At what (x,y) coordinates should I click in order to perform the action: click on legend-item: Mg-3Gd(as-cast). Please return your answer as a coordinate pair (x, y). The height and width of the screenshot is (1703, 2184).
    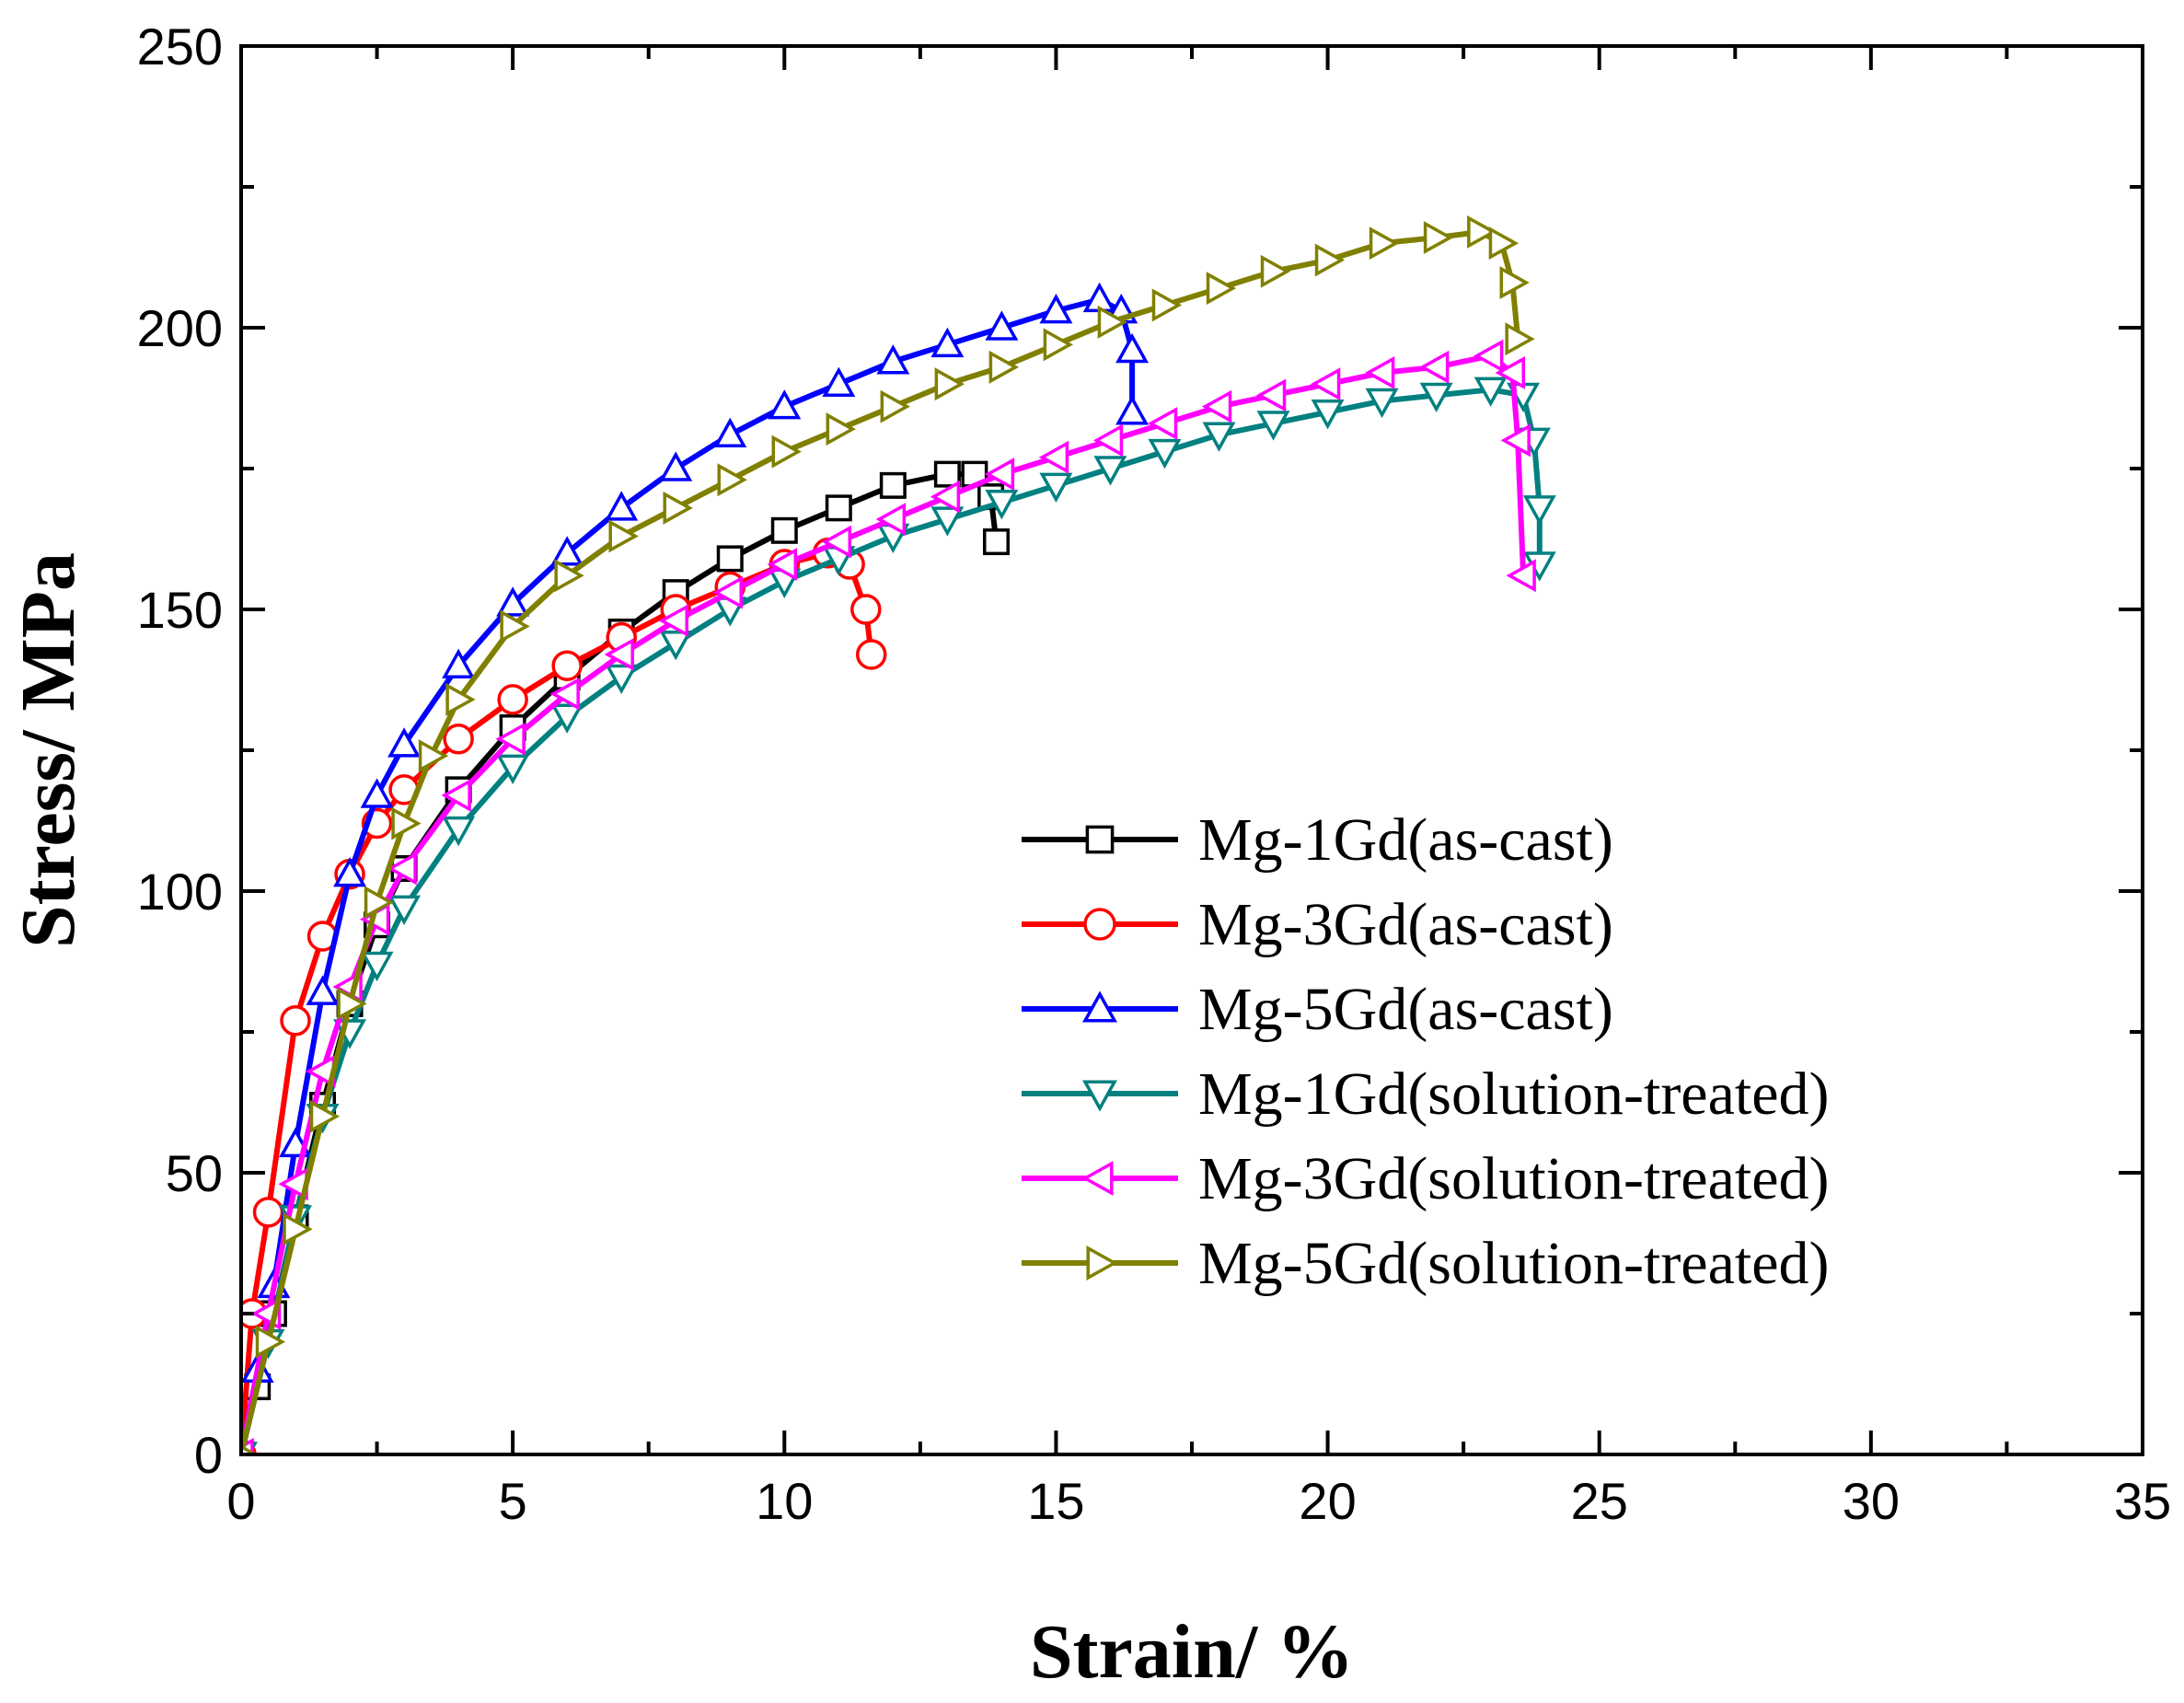
    Looking at the image, I should click on (1317, 924).